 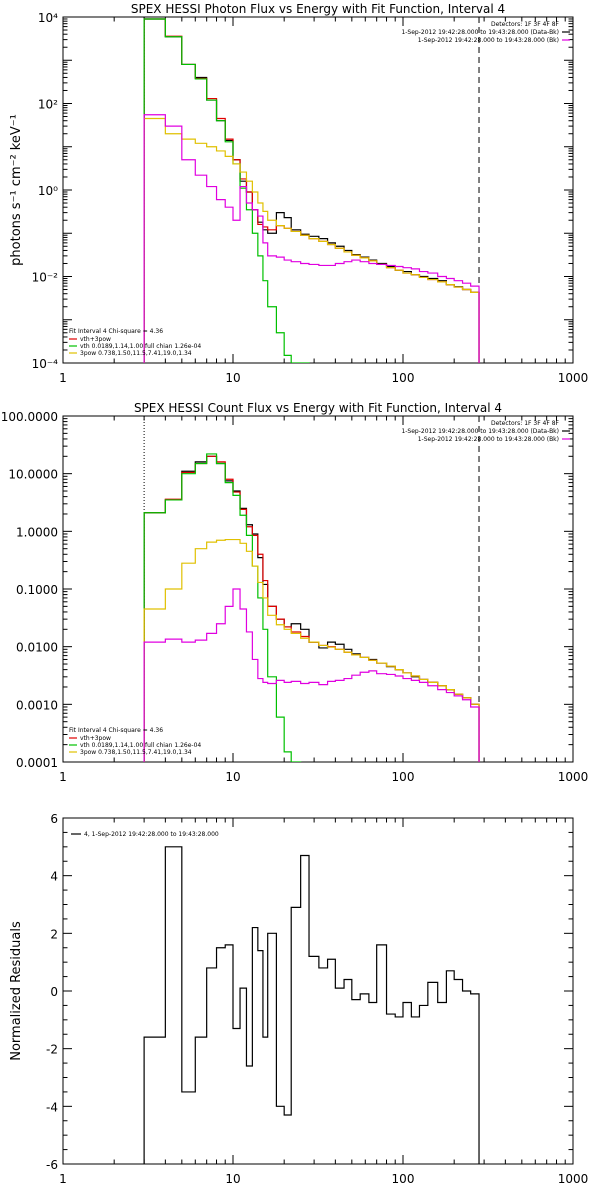 I want to click on y-tick-label: 0.0100, so click(x=37, y=648).